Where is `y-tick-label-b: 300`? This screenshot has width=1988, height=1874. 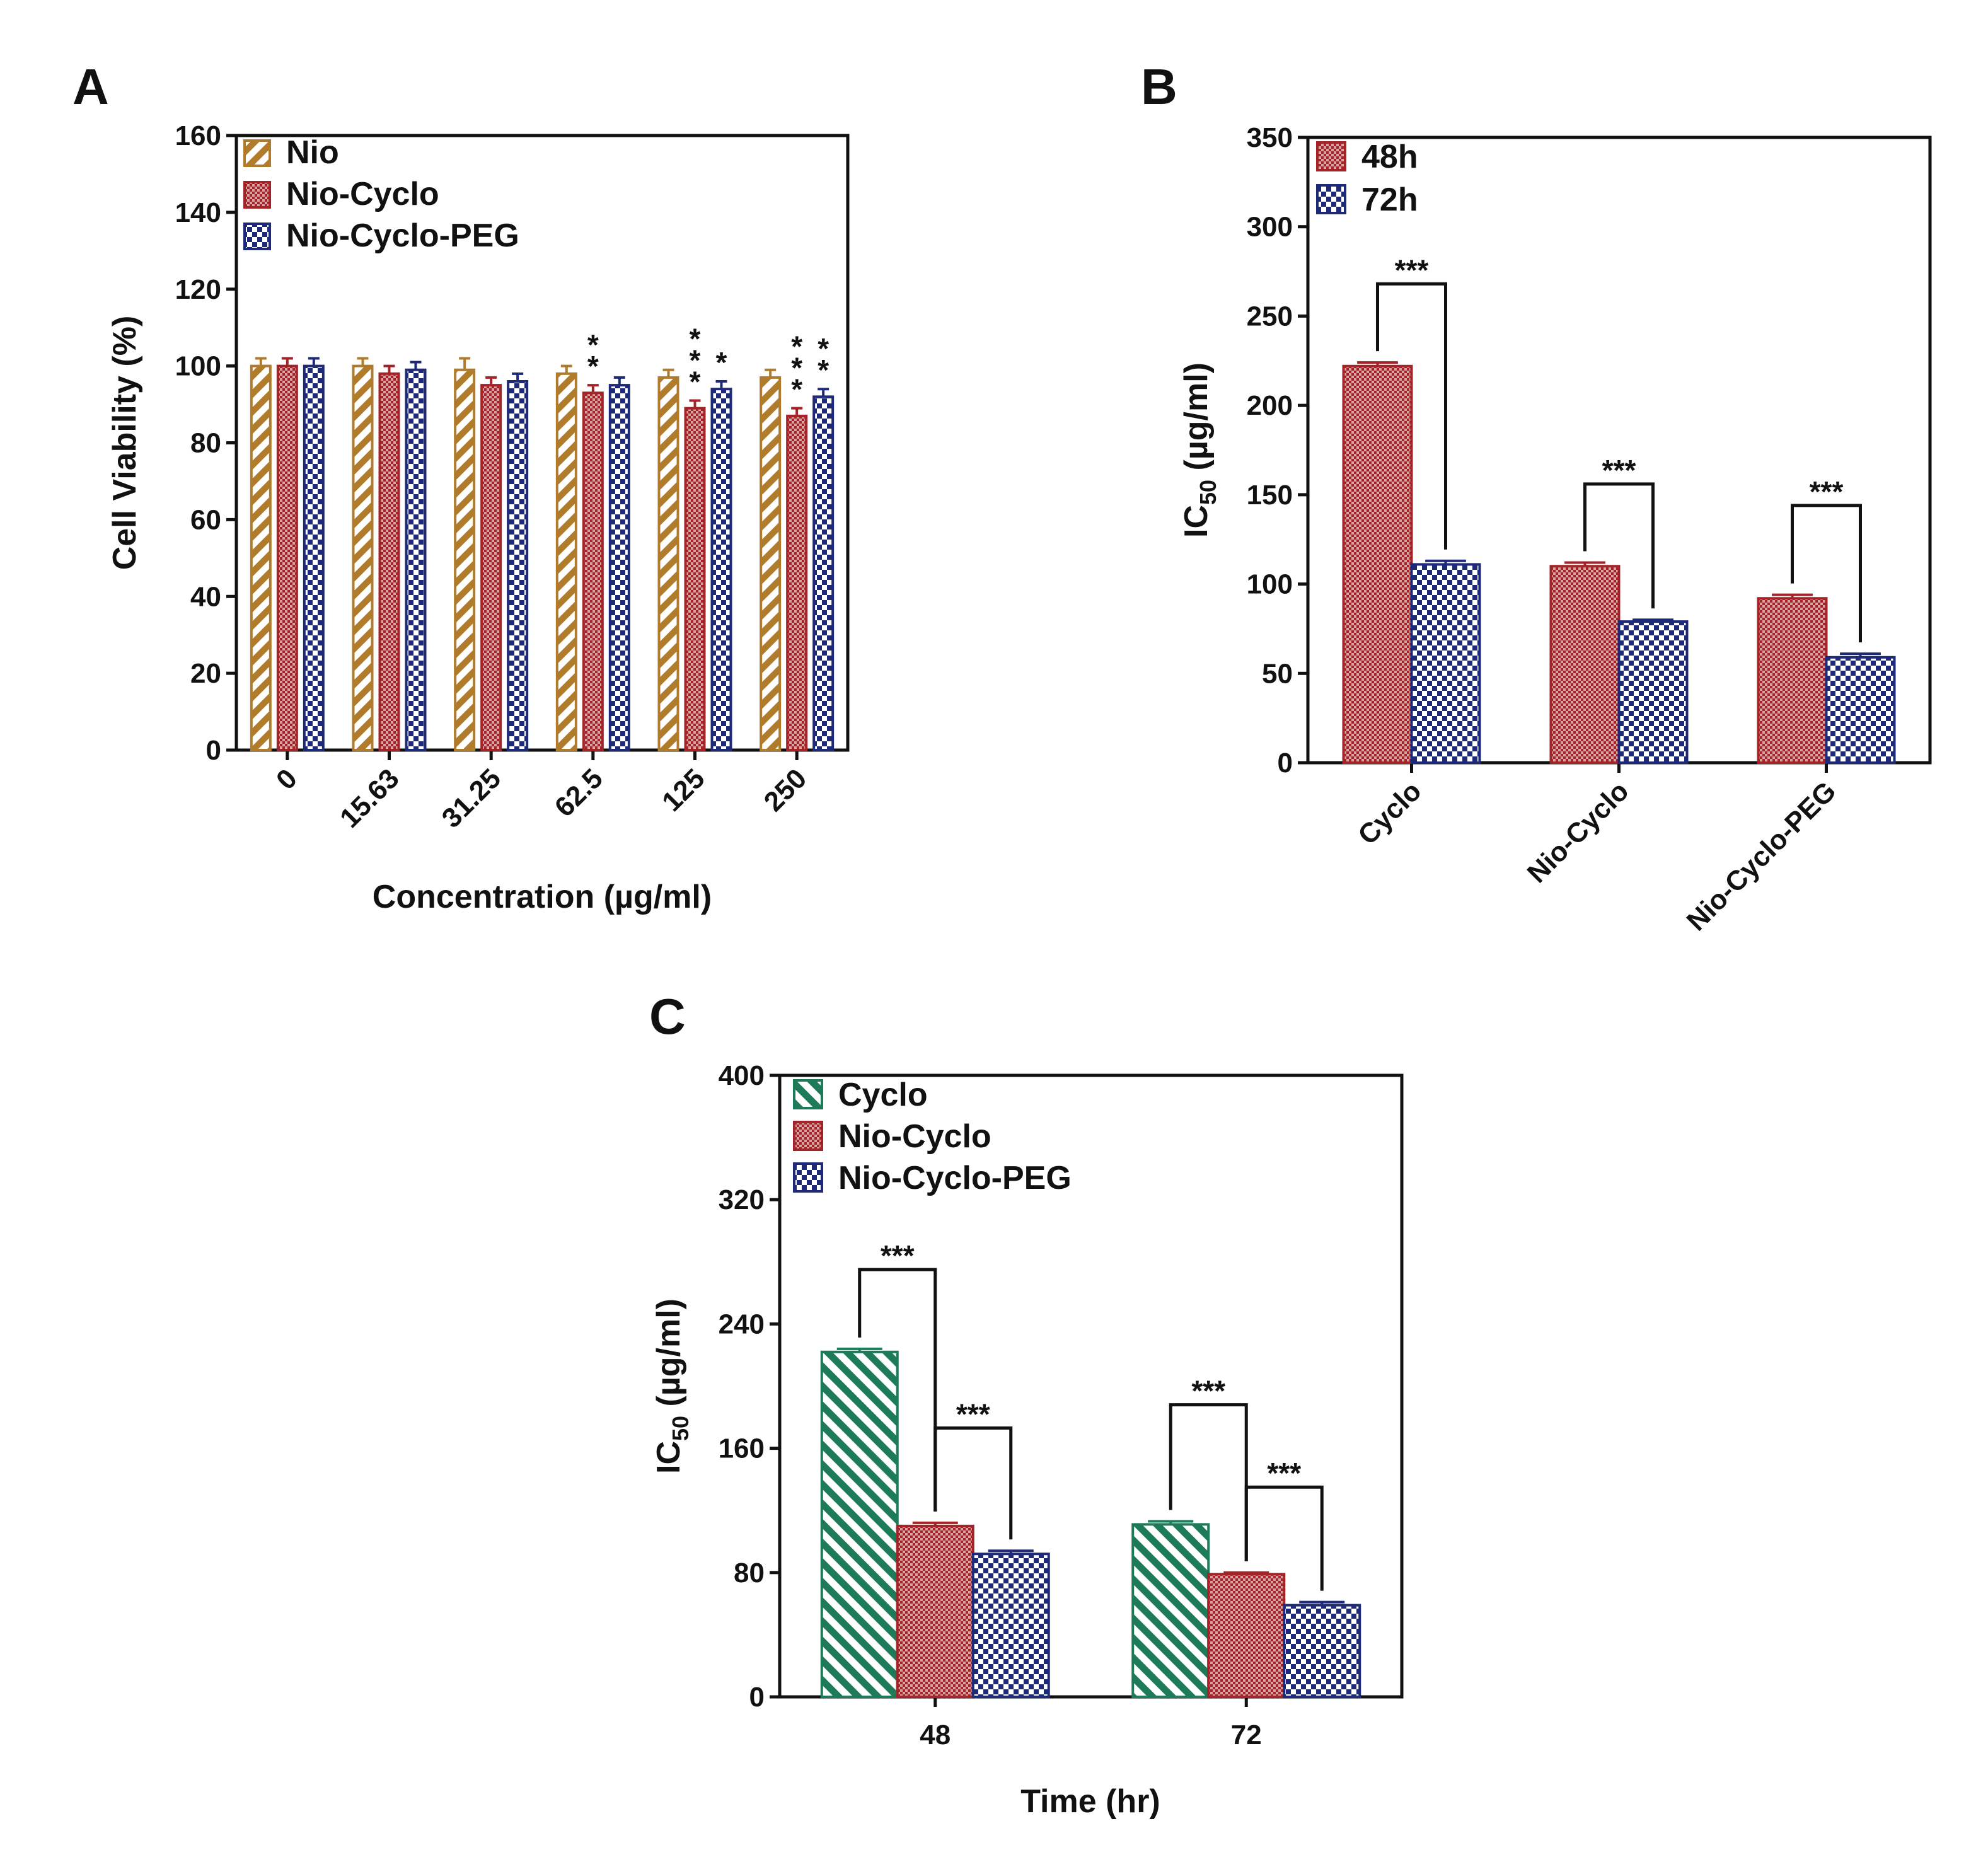 y-tick-label-b: 300 is located at coordinates (1270, 228).